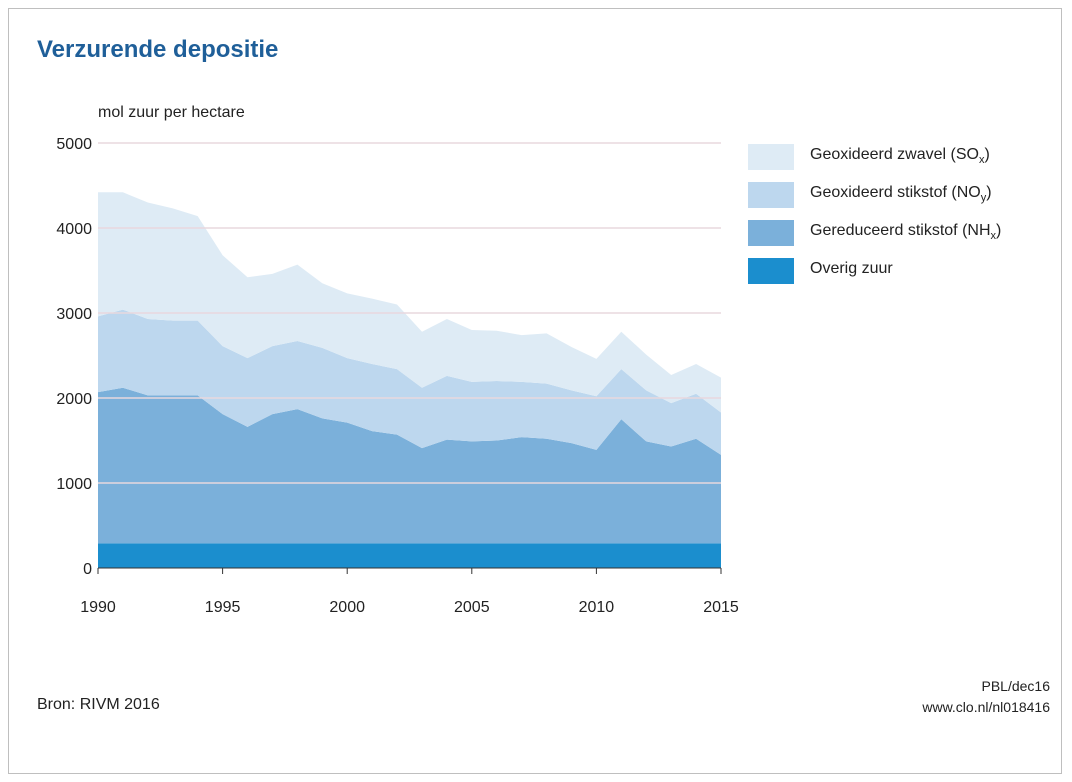 Image resolution: width=1072 pixels, height=782 pixels. Describe the element at coordinates (851, 268) in the screenshot. I see `legend-label-overig: Overig zuur` at that location.